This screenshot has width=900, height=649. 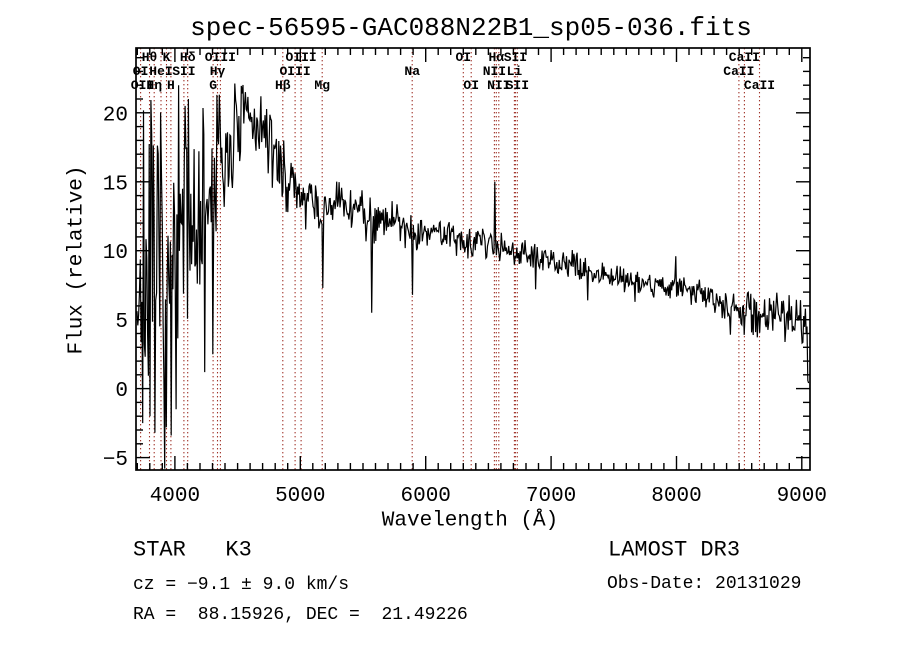 What do you see at coordinates (121, 322) in the screenshot?
I see `y-tick-label: 5` at bounding box center [121, 322].